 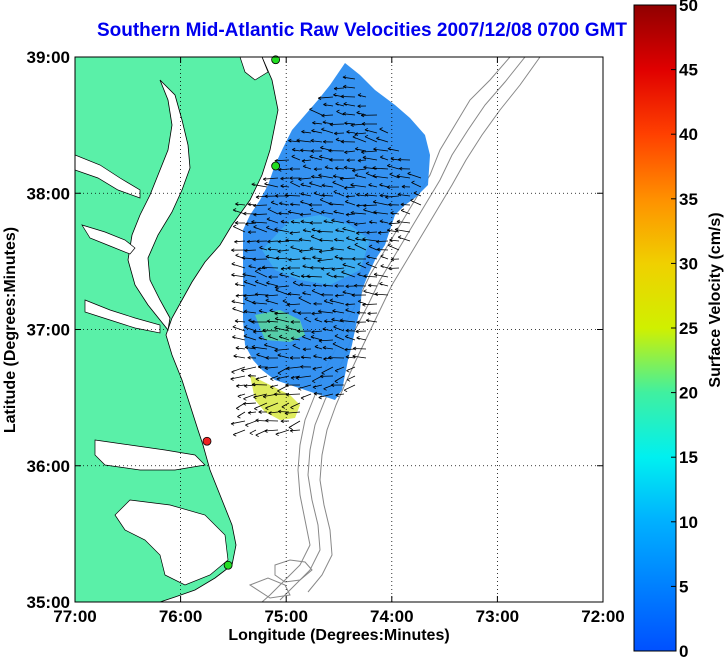 What do you see at coordinates (171, 542) in the screenshot?
I see `pamlico-sound` at bounding box center [171, 542].